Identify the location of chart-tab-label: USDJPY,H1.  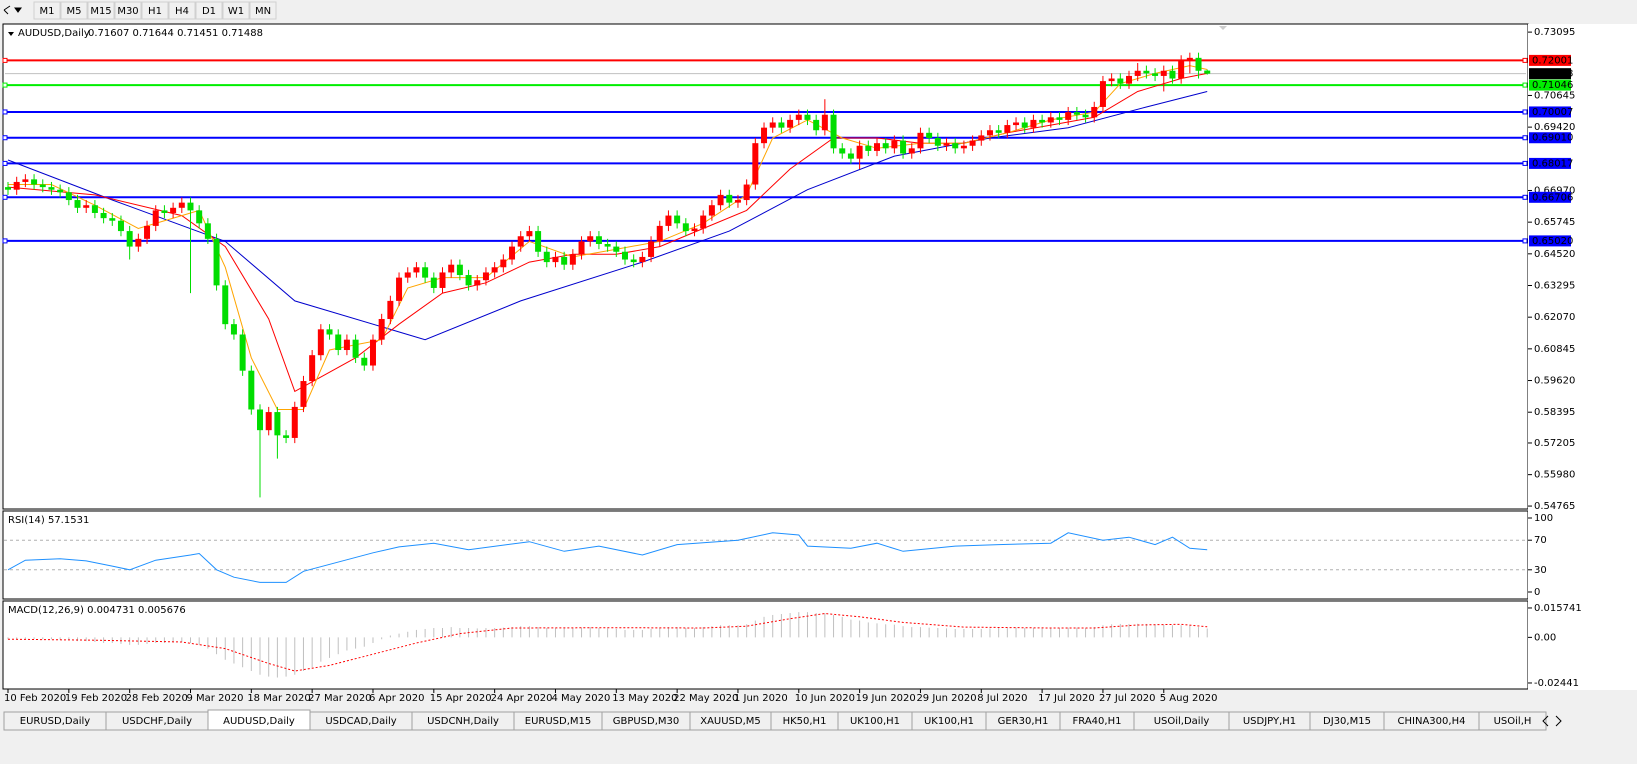
(1269, 721).